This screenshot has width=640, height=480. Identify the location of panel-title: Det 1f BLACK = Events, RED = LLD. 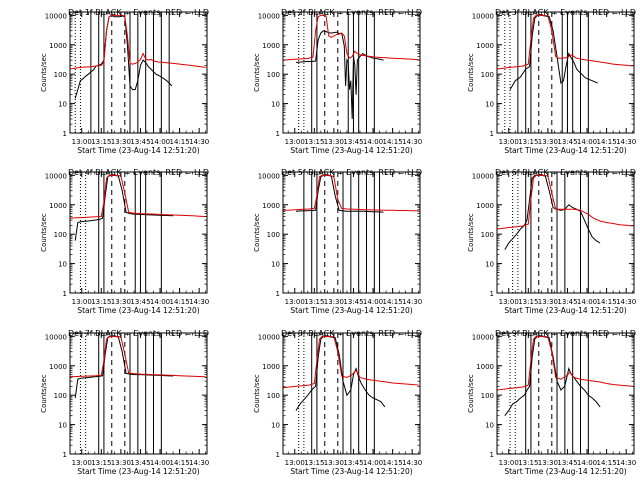
(138, 12).